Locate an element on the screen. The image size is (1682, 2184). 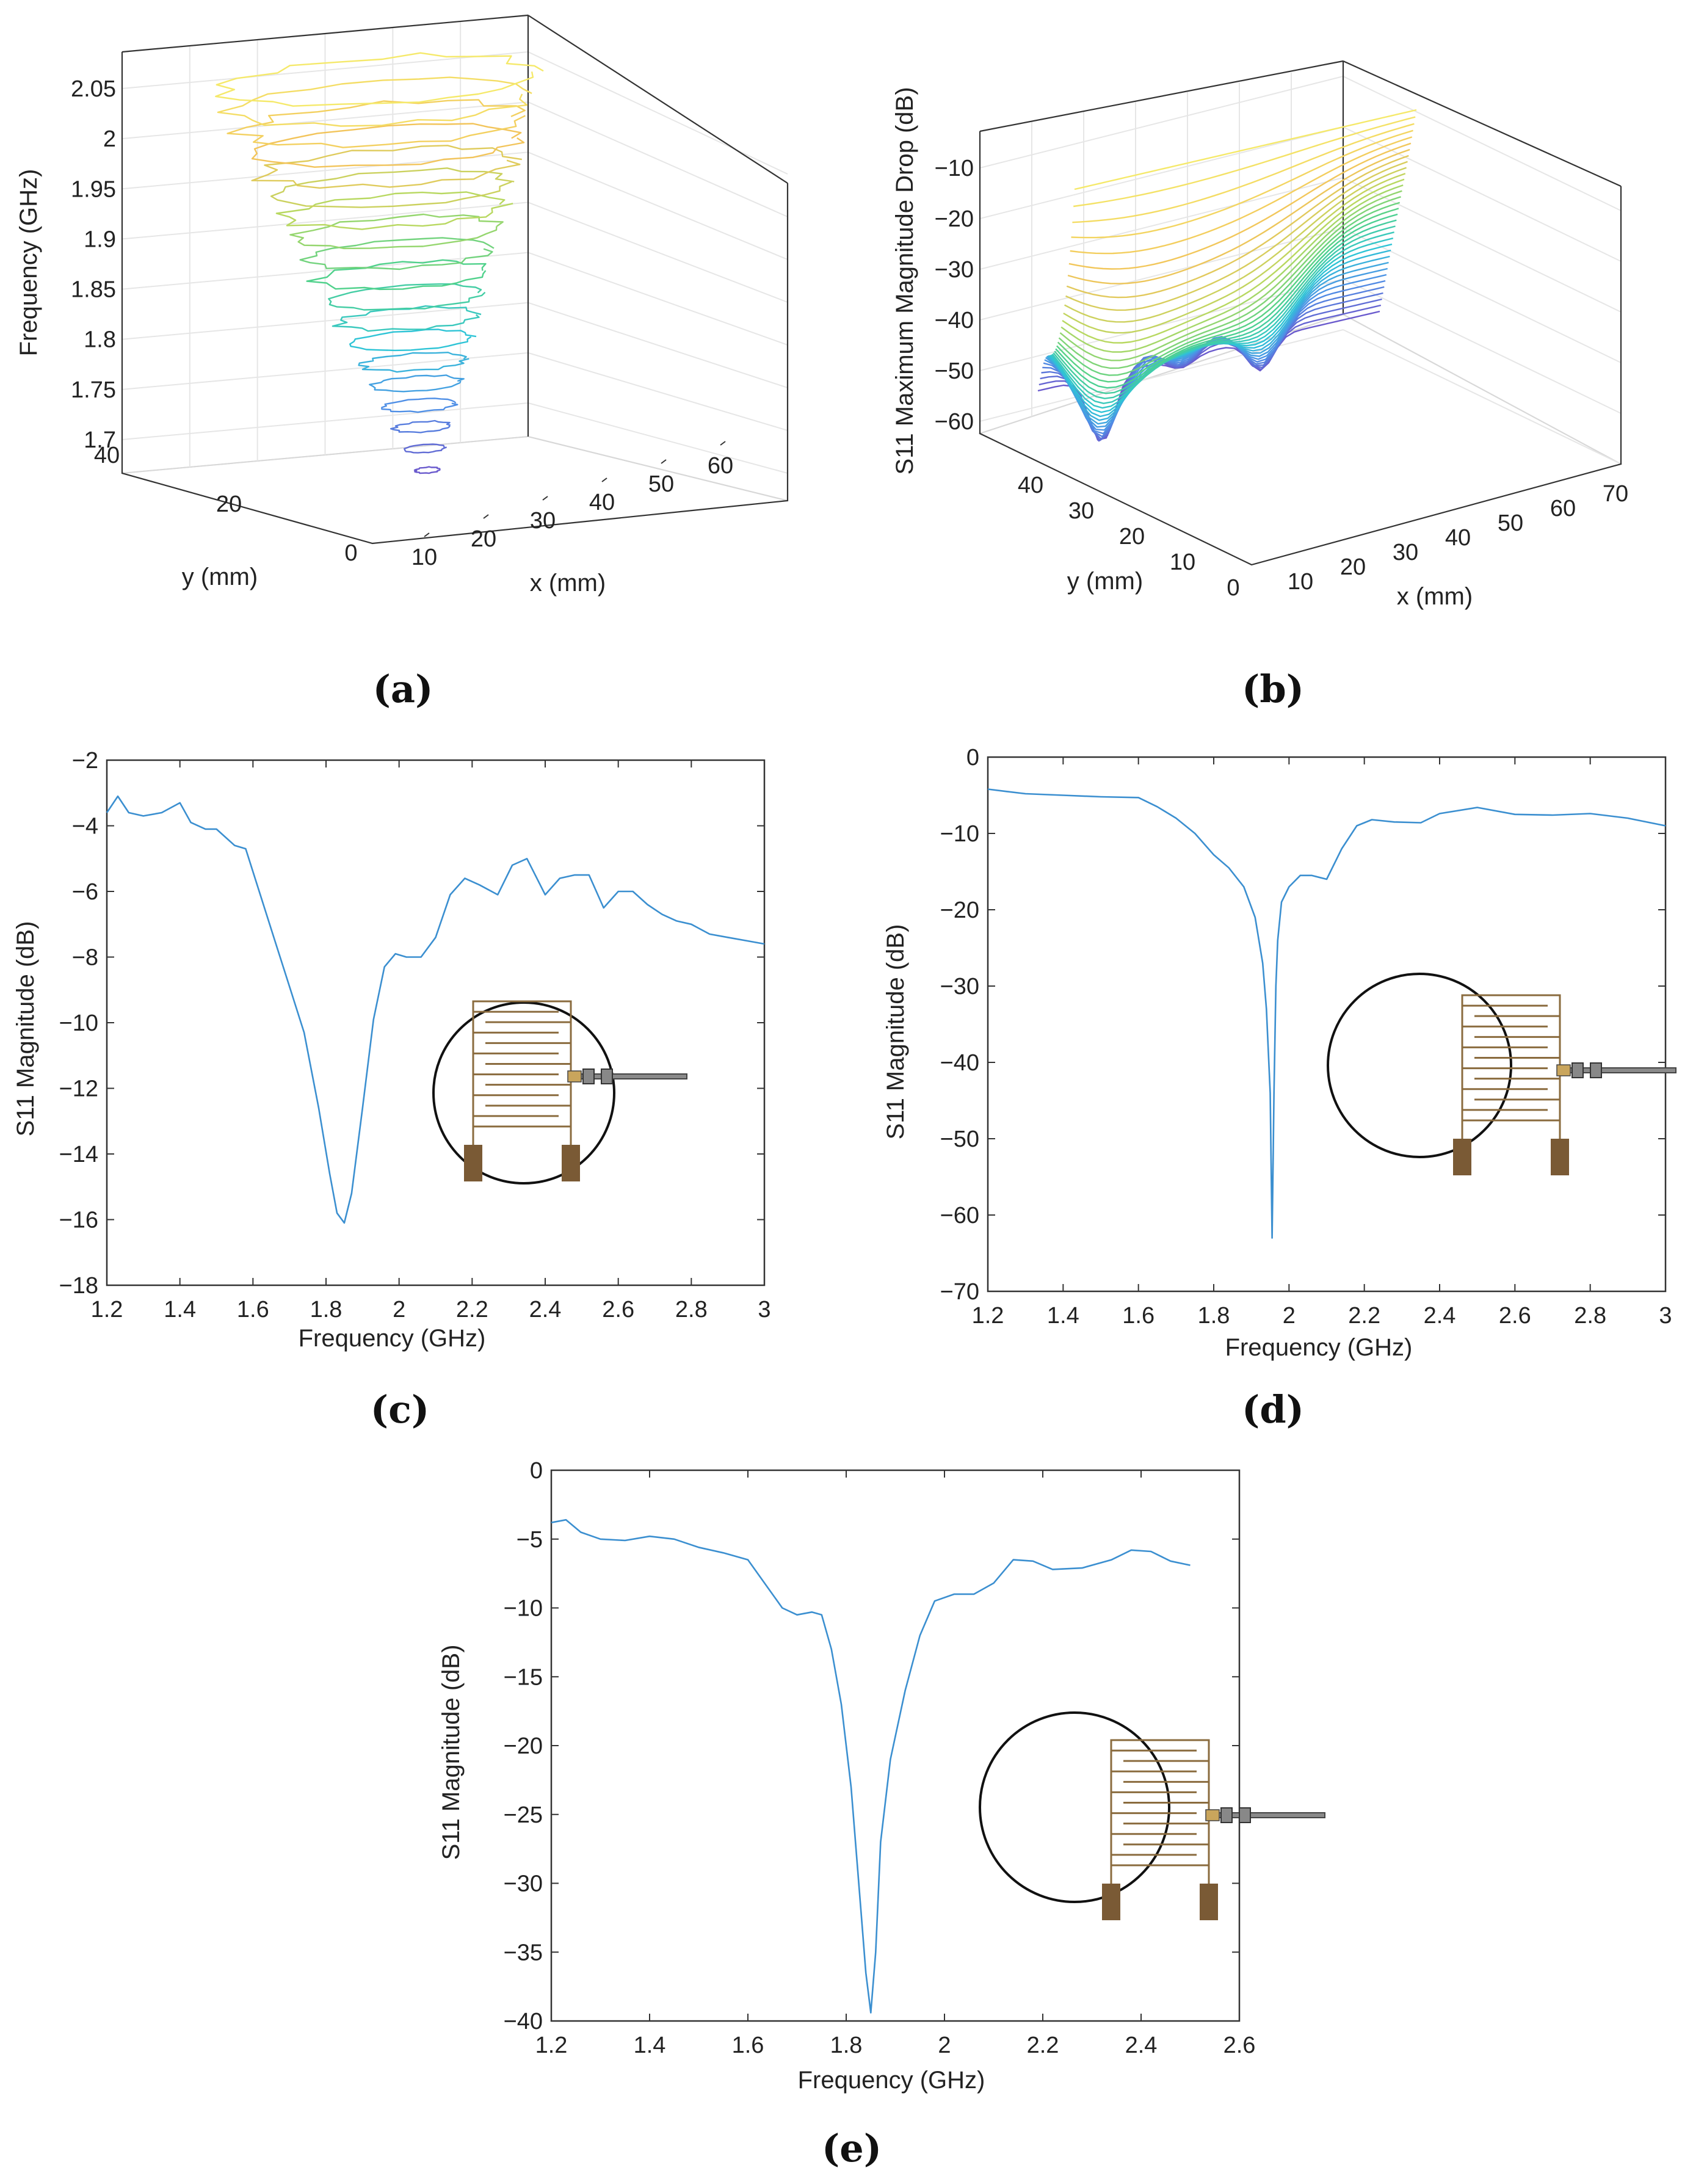
x-tick-label: 20 is located at coordinates (1353, 567).